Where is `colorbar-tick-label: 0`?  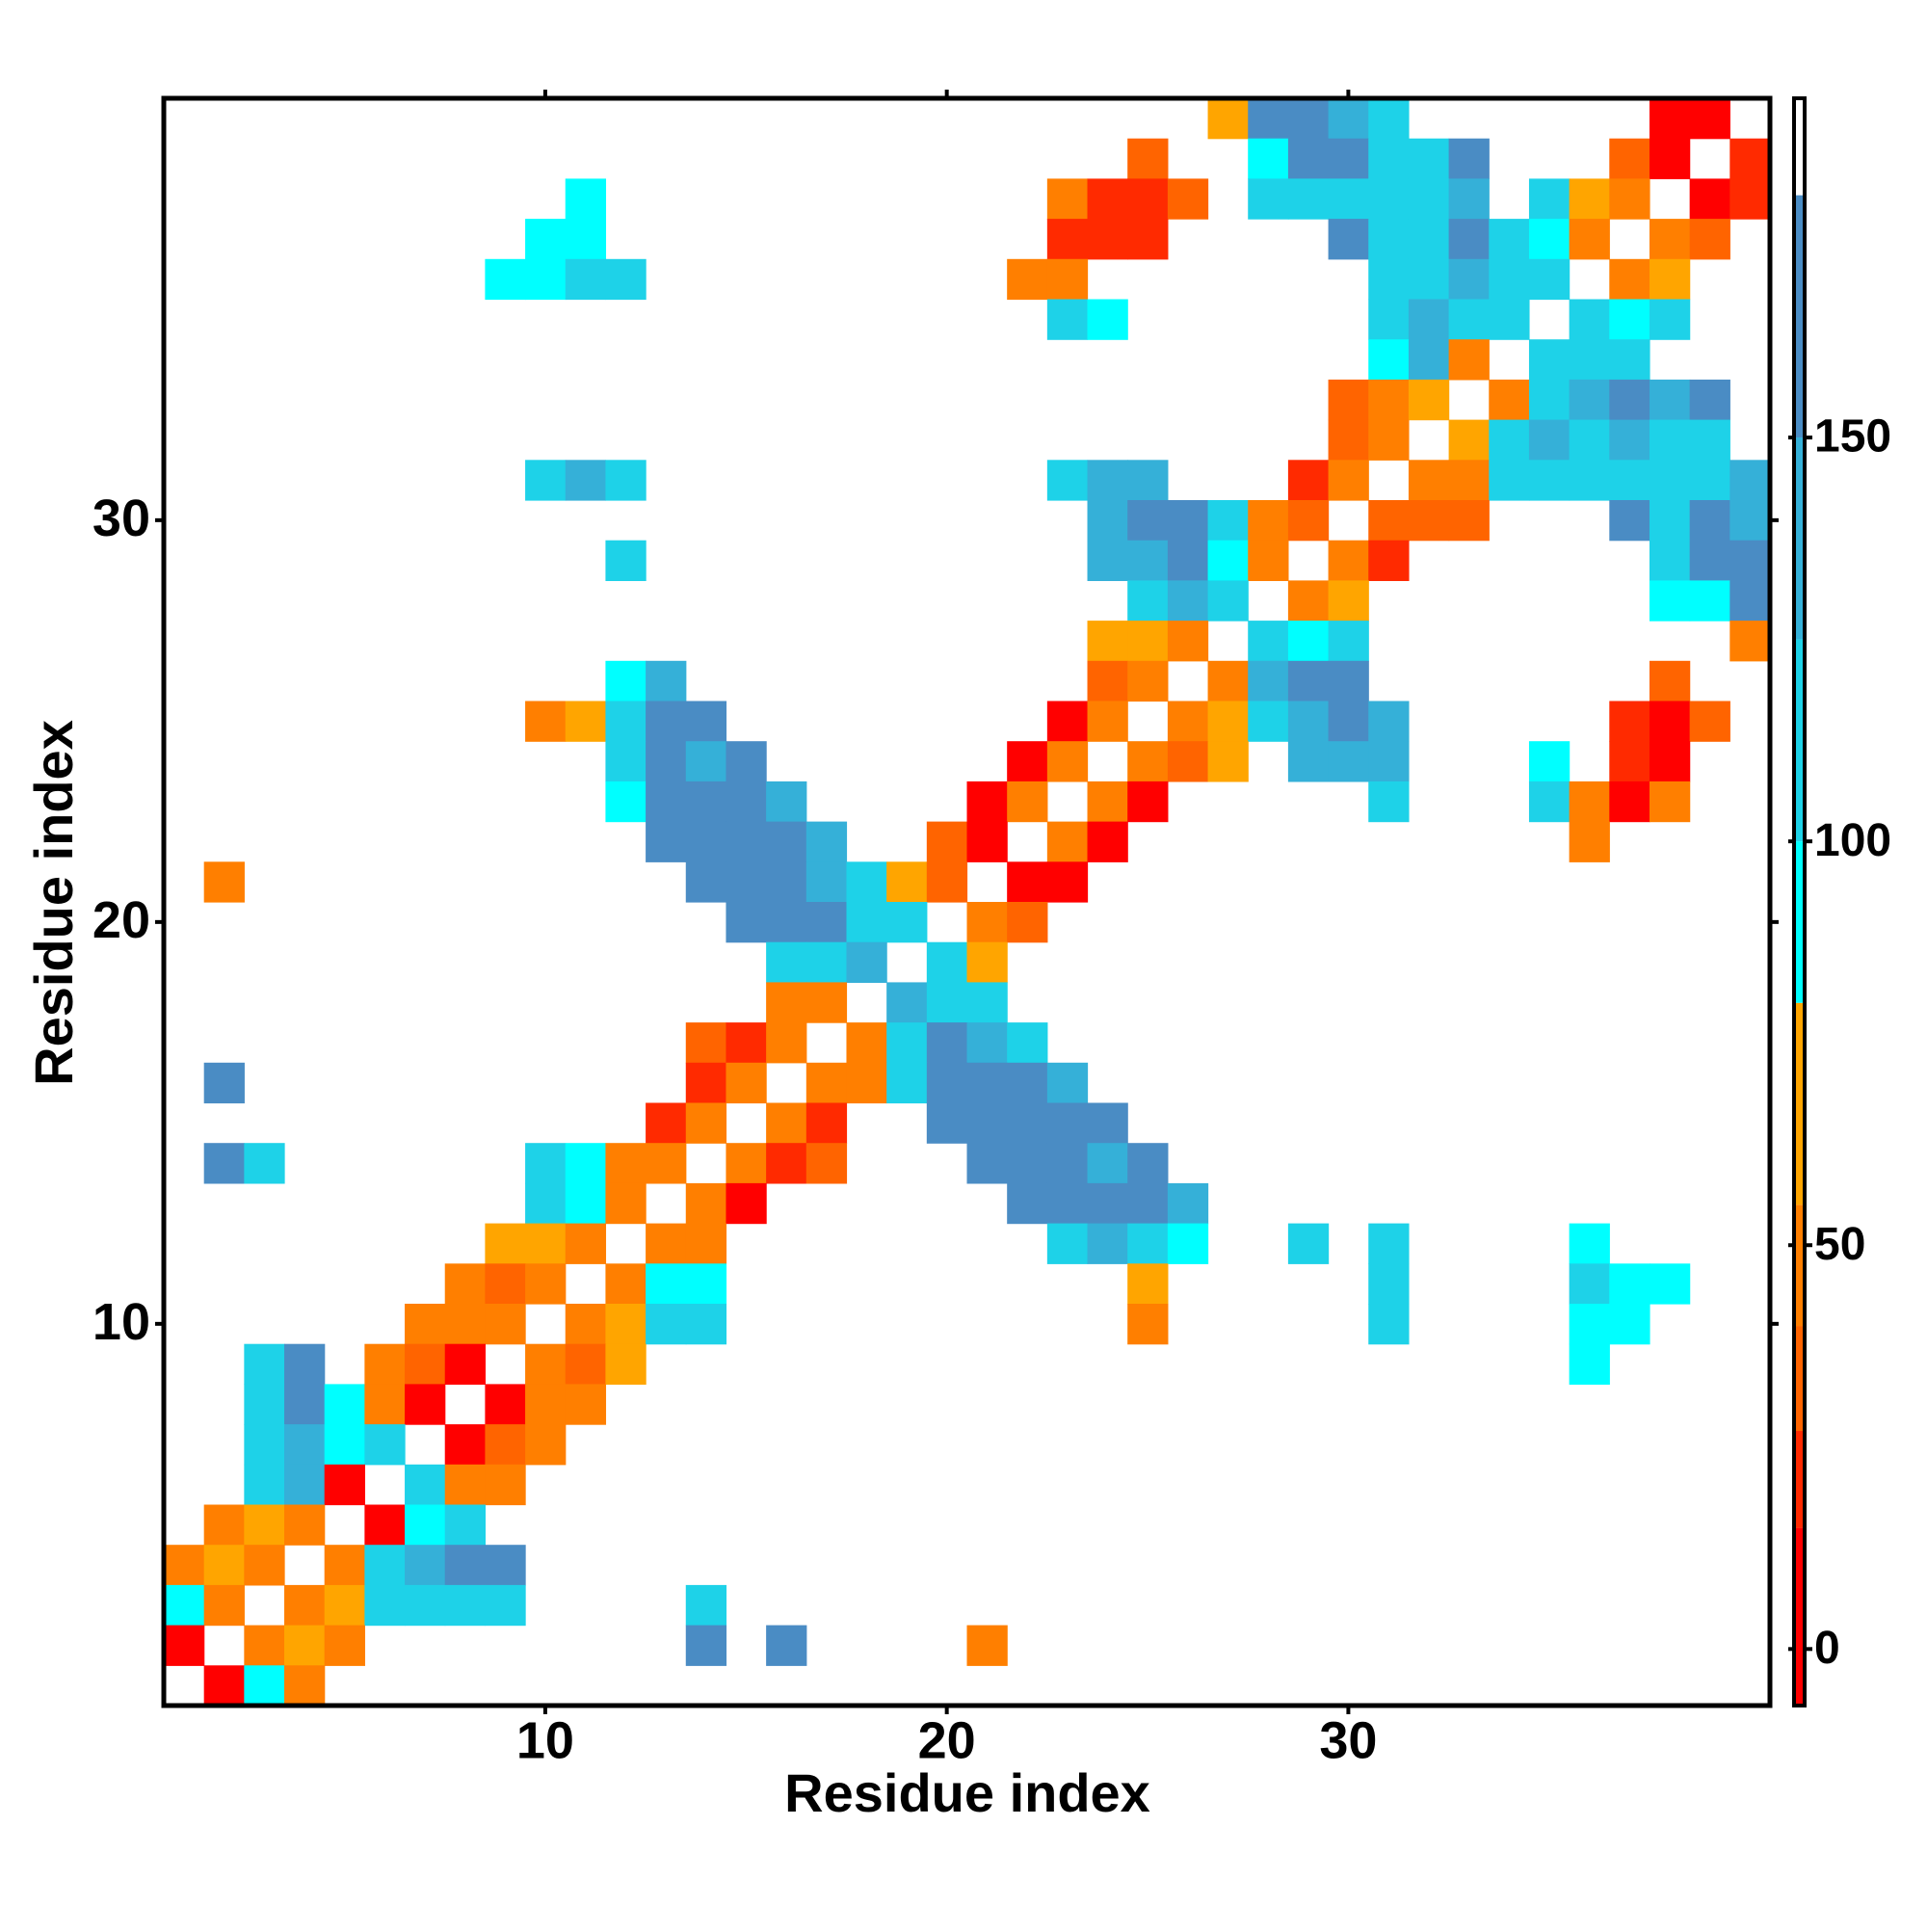 colorbar-tick-label: 0 is located at coordinates (1827, 1648).